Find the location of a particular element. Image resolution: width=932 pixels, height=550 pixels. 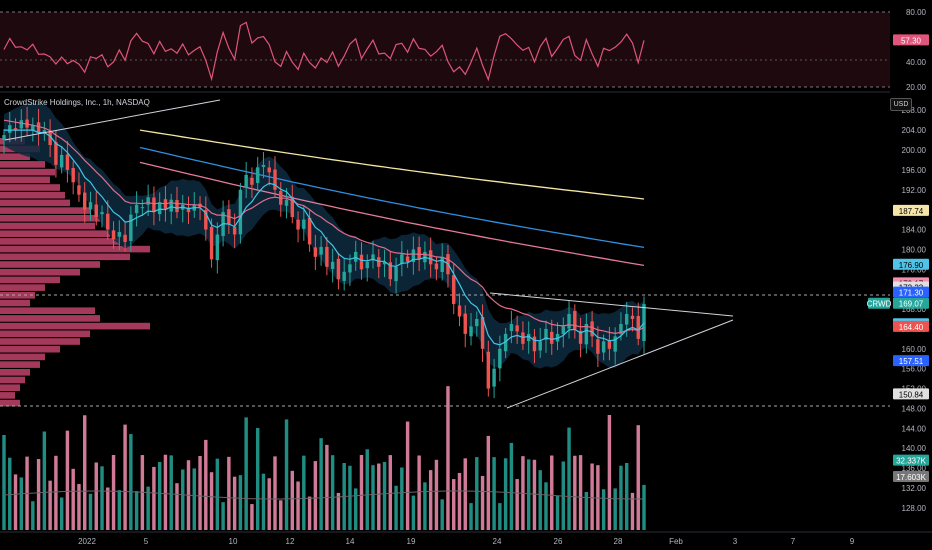

trendline-top-left is located at coordinates (112, 120).